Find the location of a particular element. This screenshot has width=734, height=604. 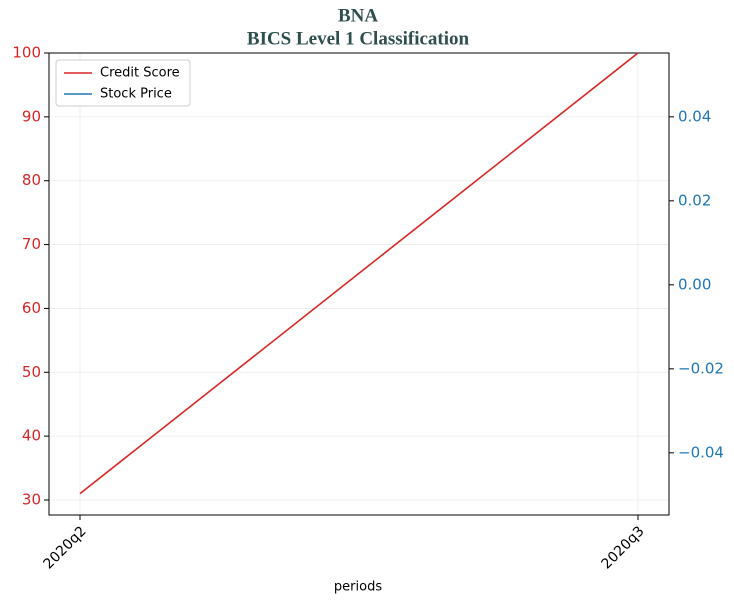

y-tick-label: 40 is located at coordinates (31, 436).